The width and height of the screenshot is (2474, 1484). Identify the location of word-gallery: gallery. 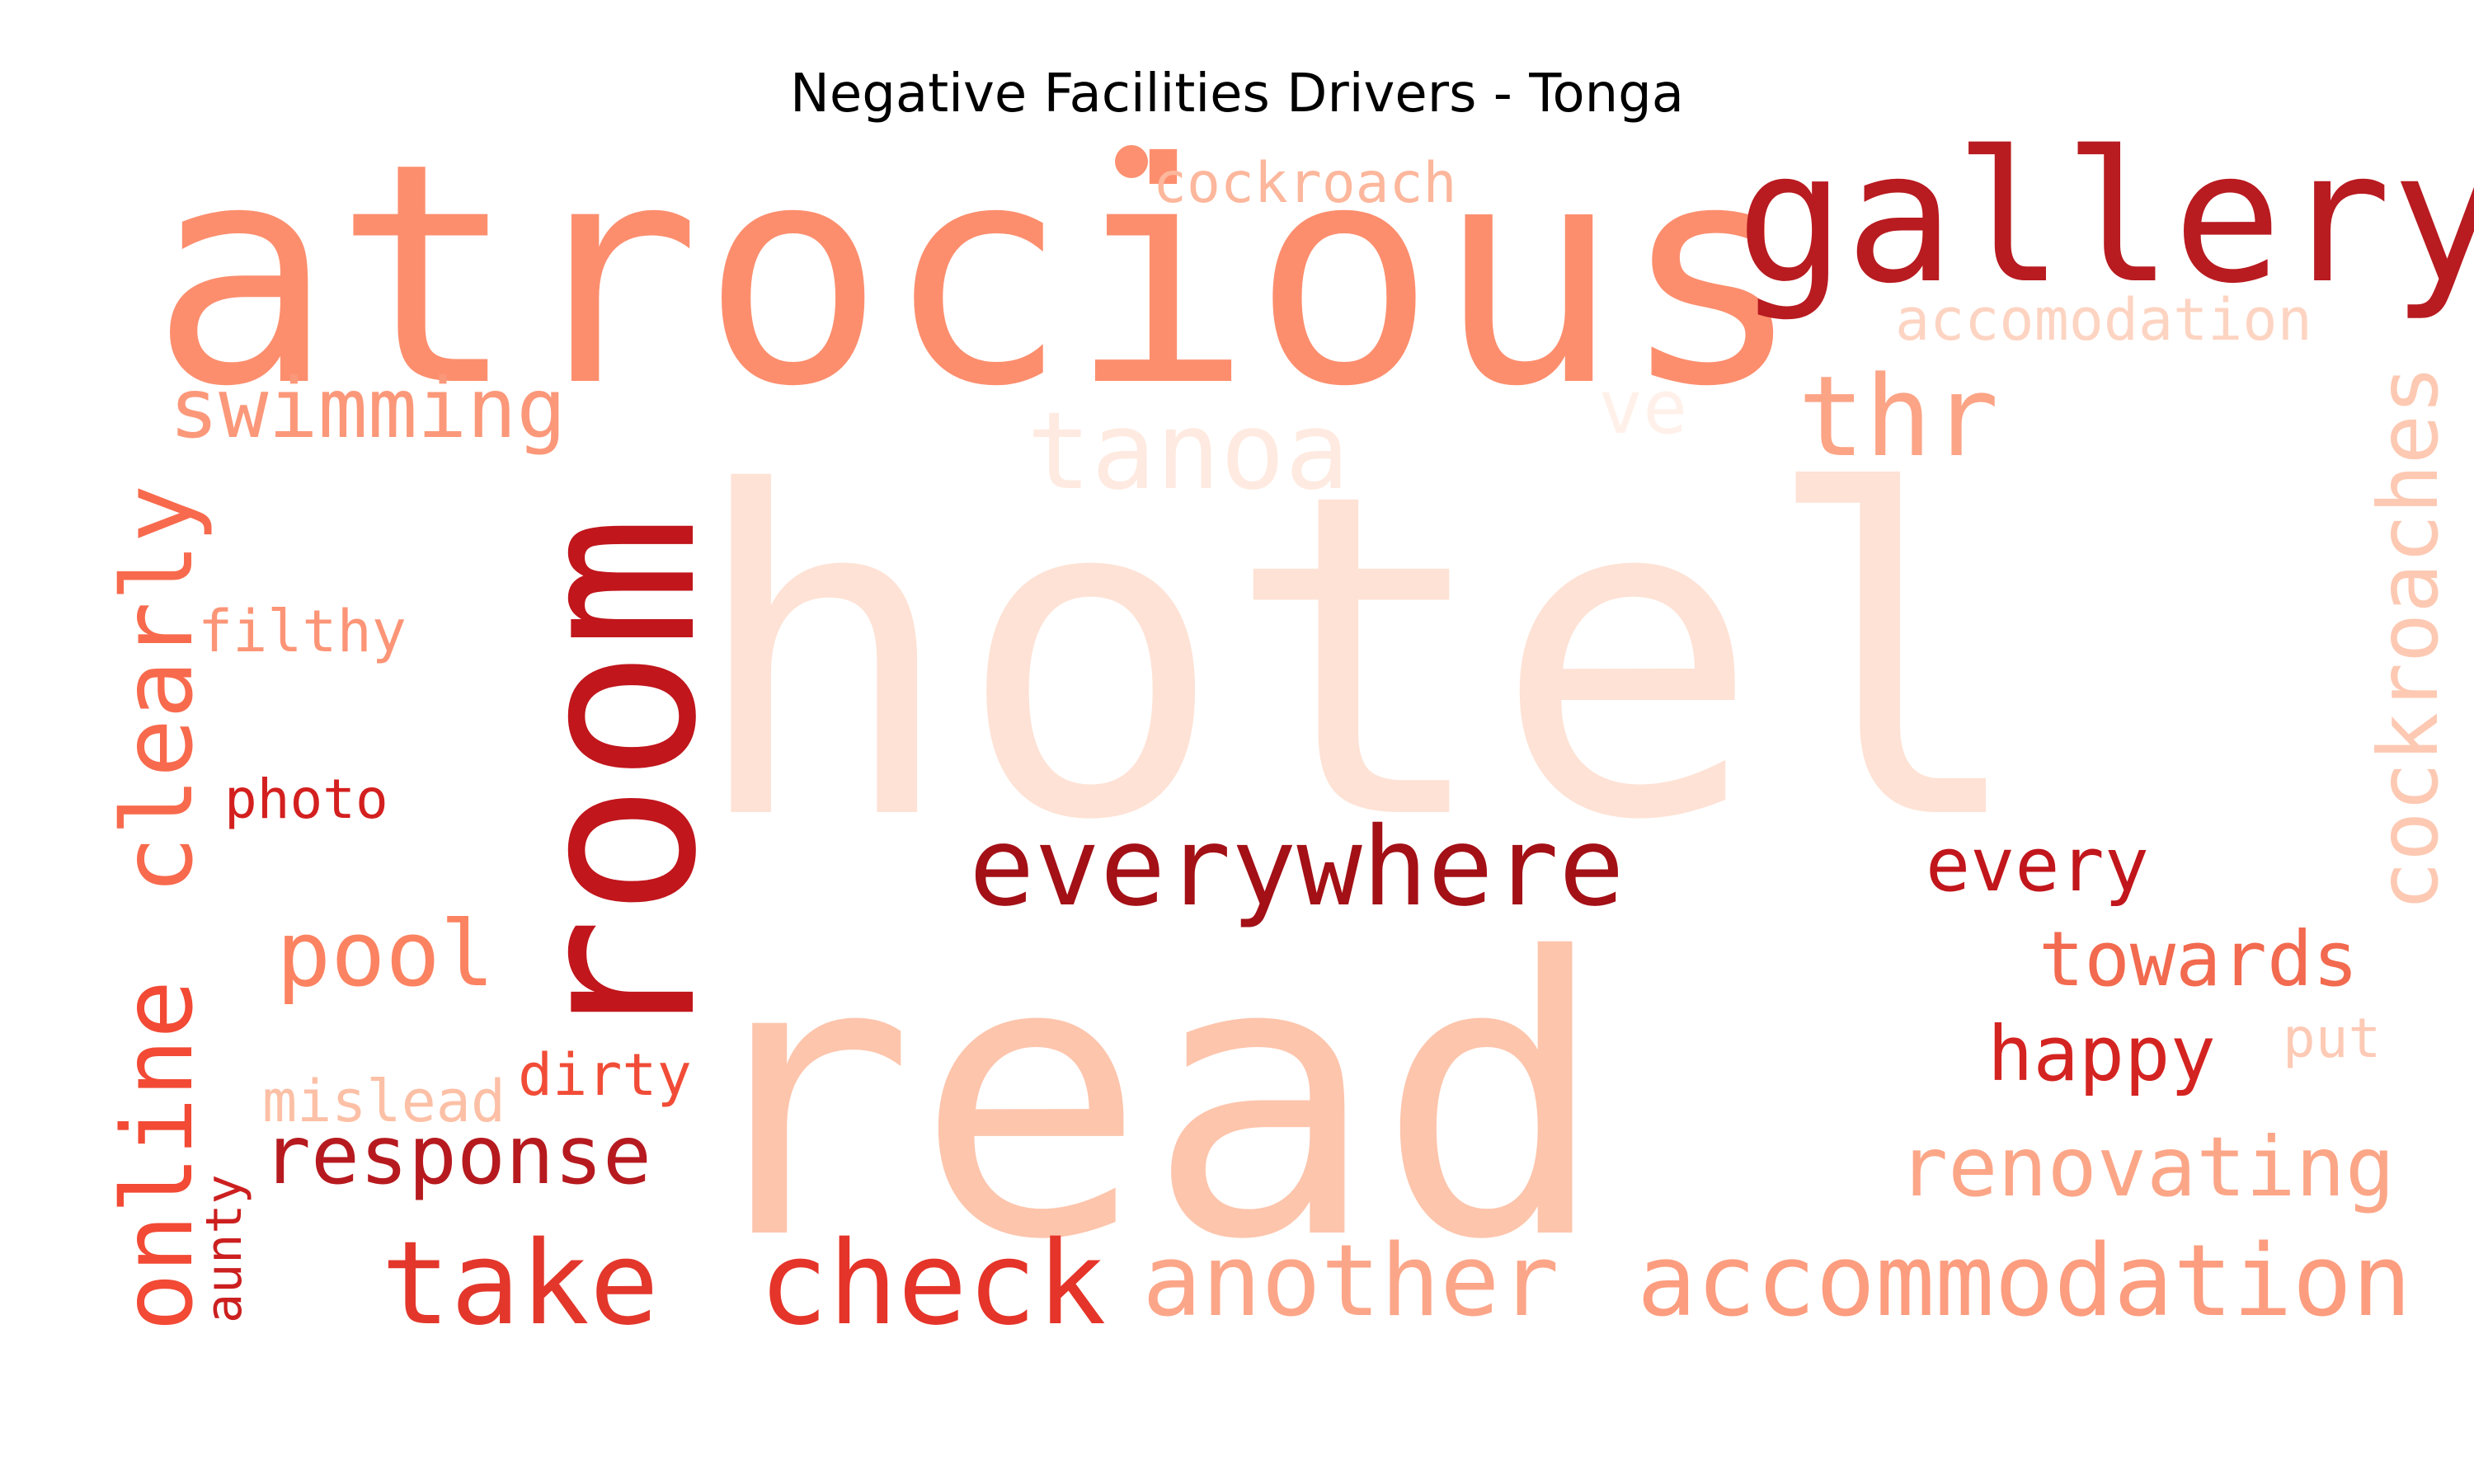
(2105, 217).